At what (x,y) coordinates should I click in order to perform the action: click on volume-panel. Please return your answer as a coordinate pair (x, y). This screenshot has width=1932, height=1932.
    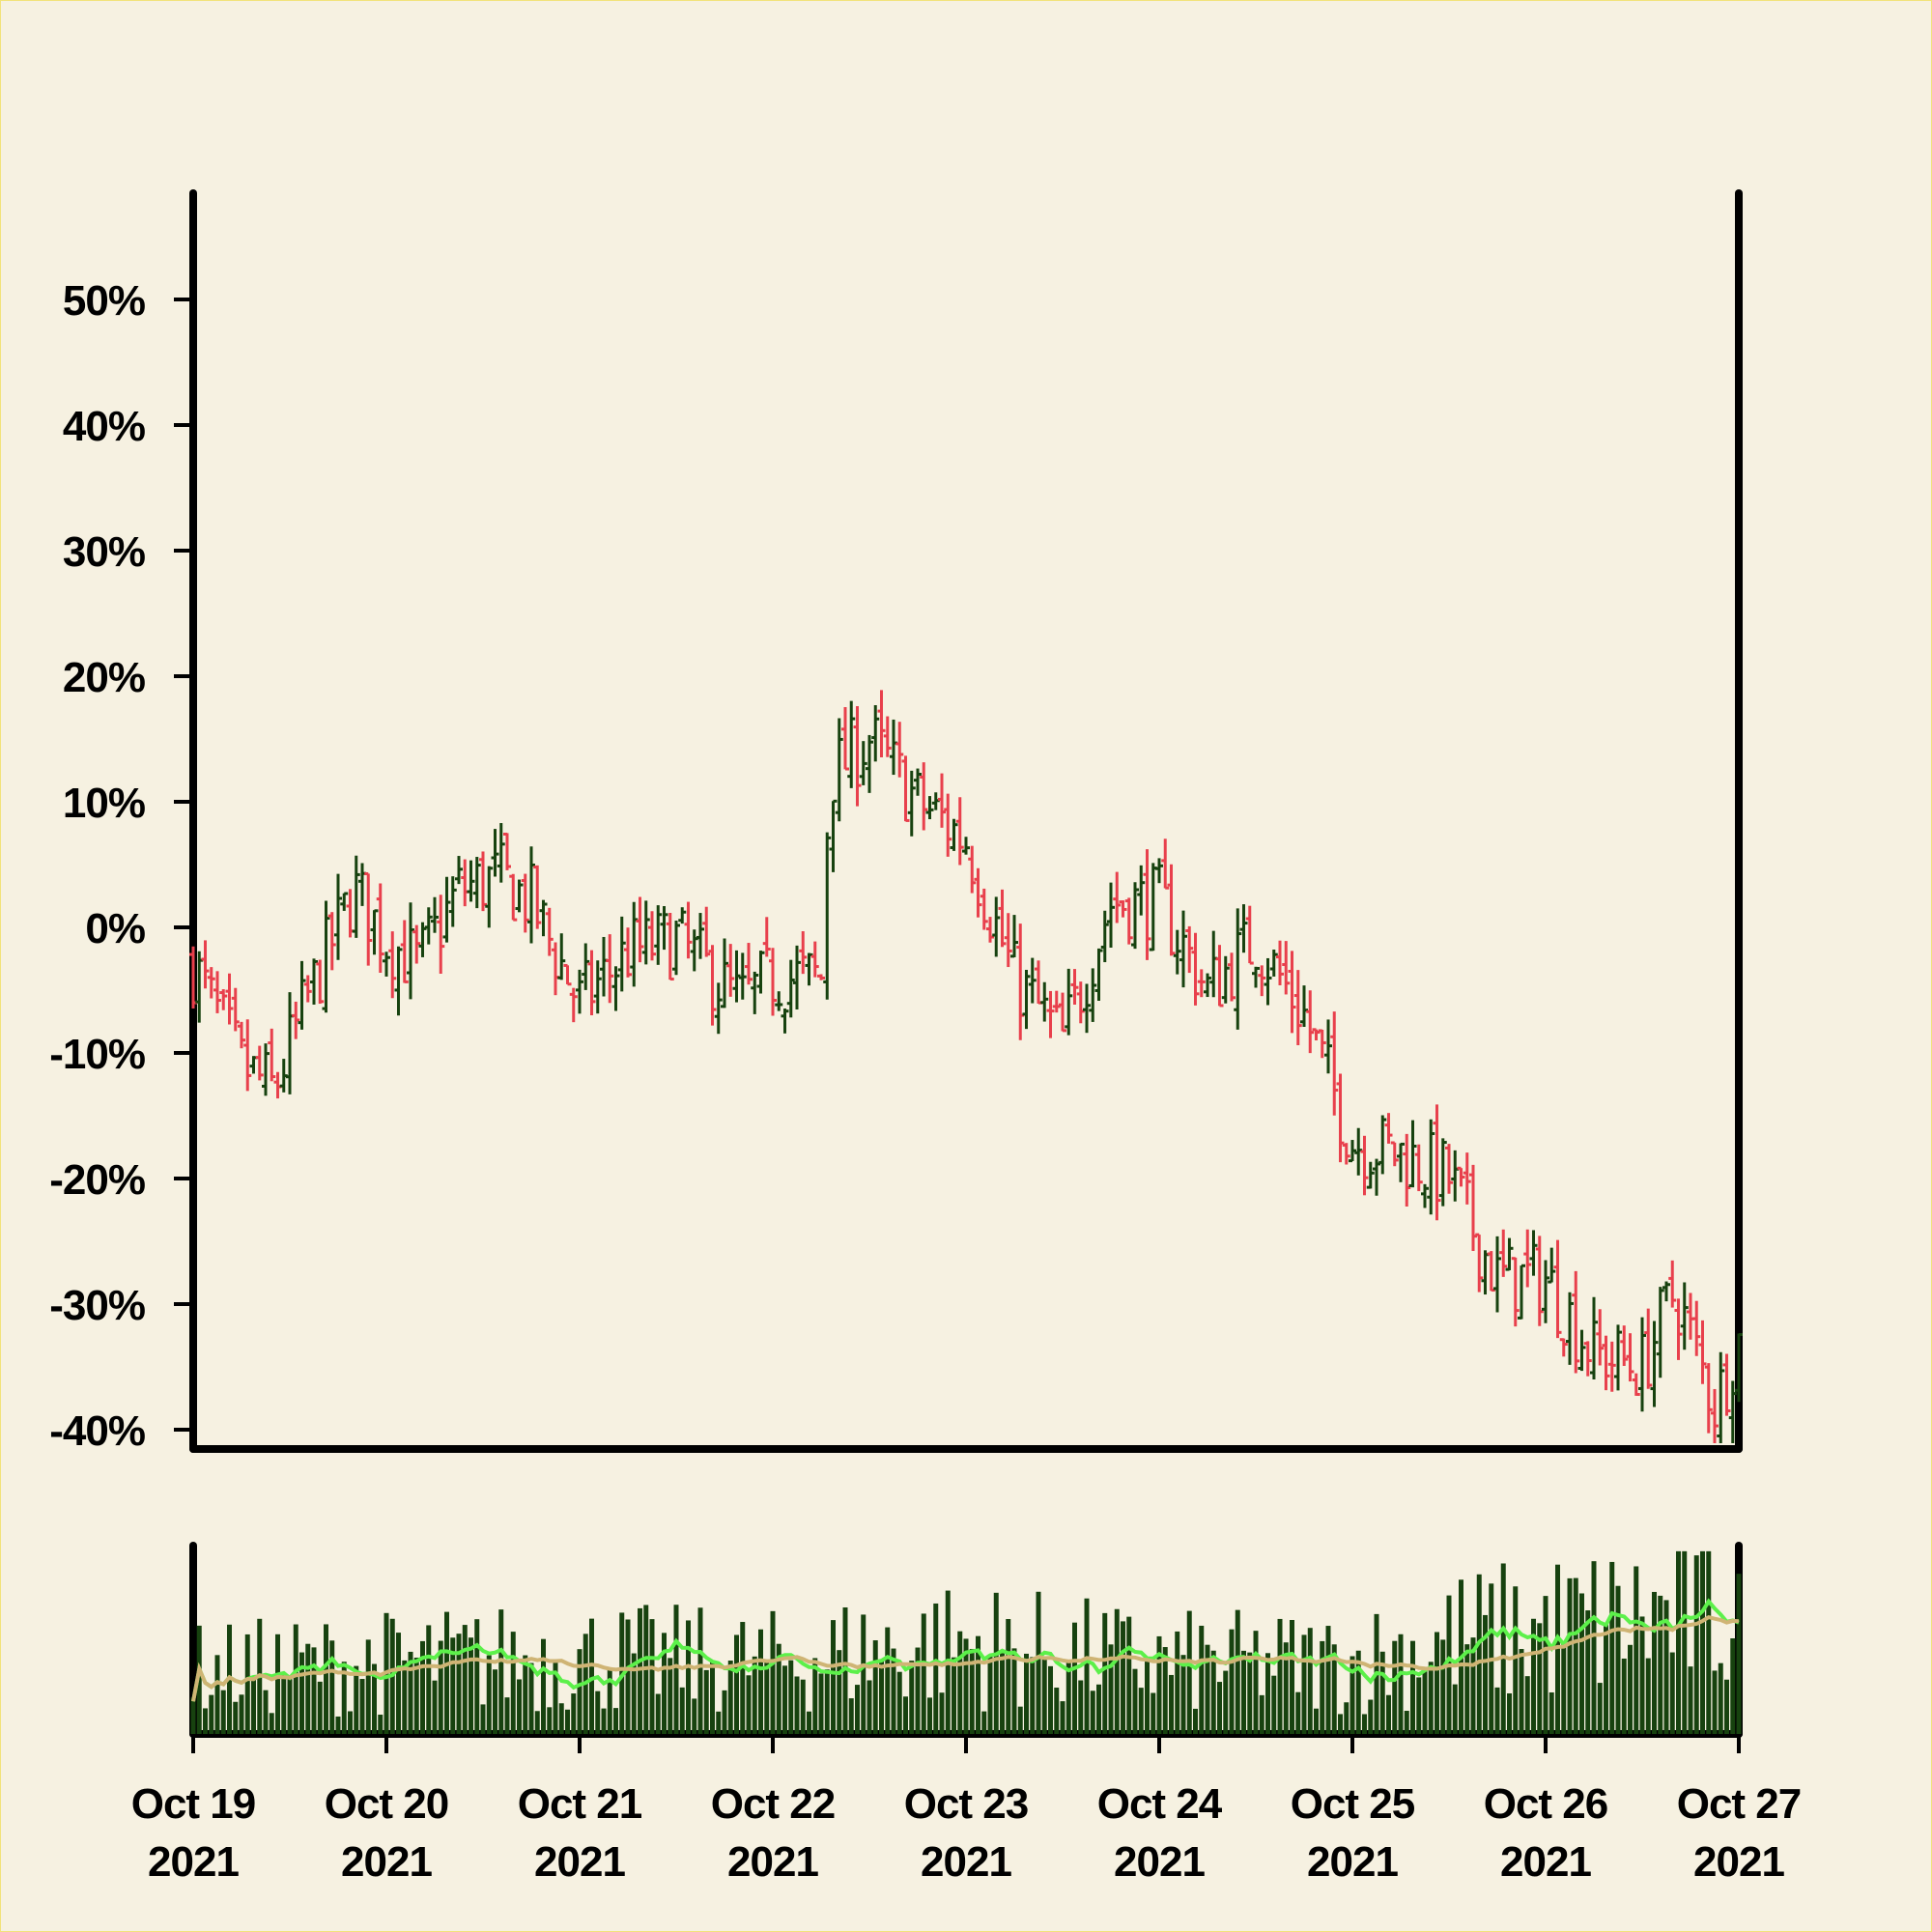
    Looking at the image, I should click on (966, 1640).